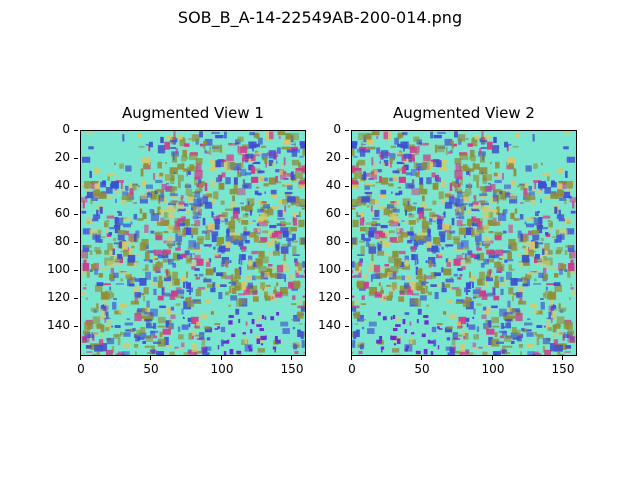 The width and height of the screenshot is (640, 480). What do you see at coordinates (320, 17) in the screenshot?
I see `figure-title: SOB_B_A-14-22549AB-200-014.png` at bounding box center [320, 17].